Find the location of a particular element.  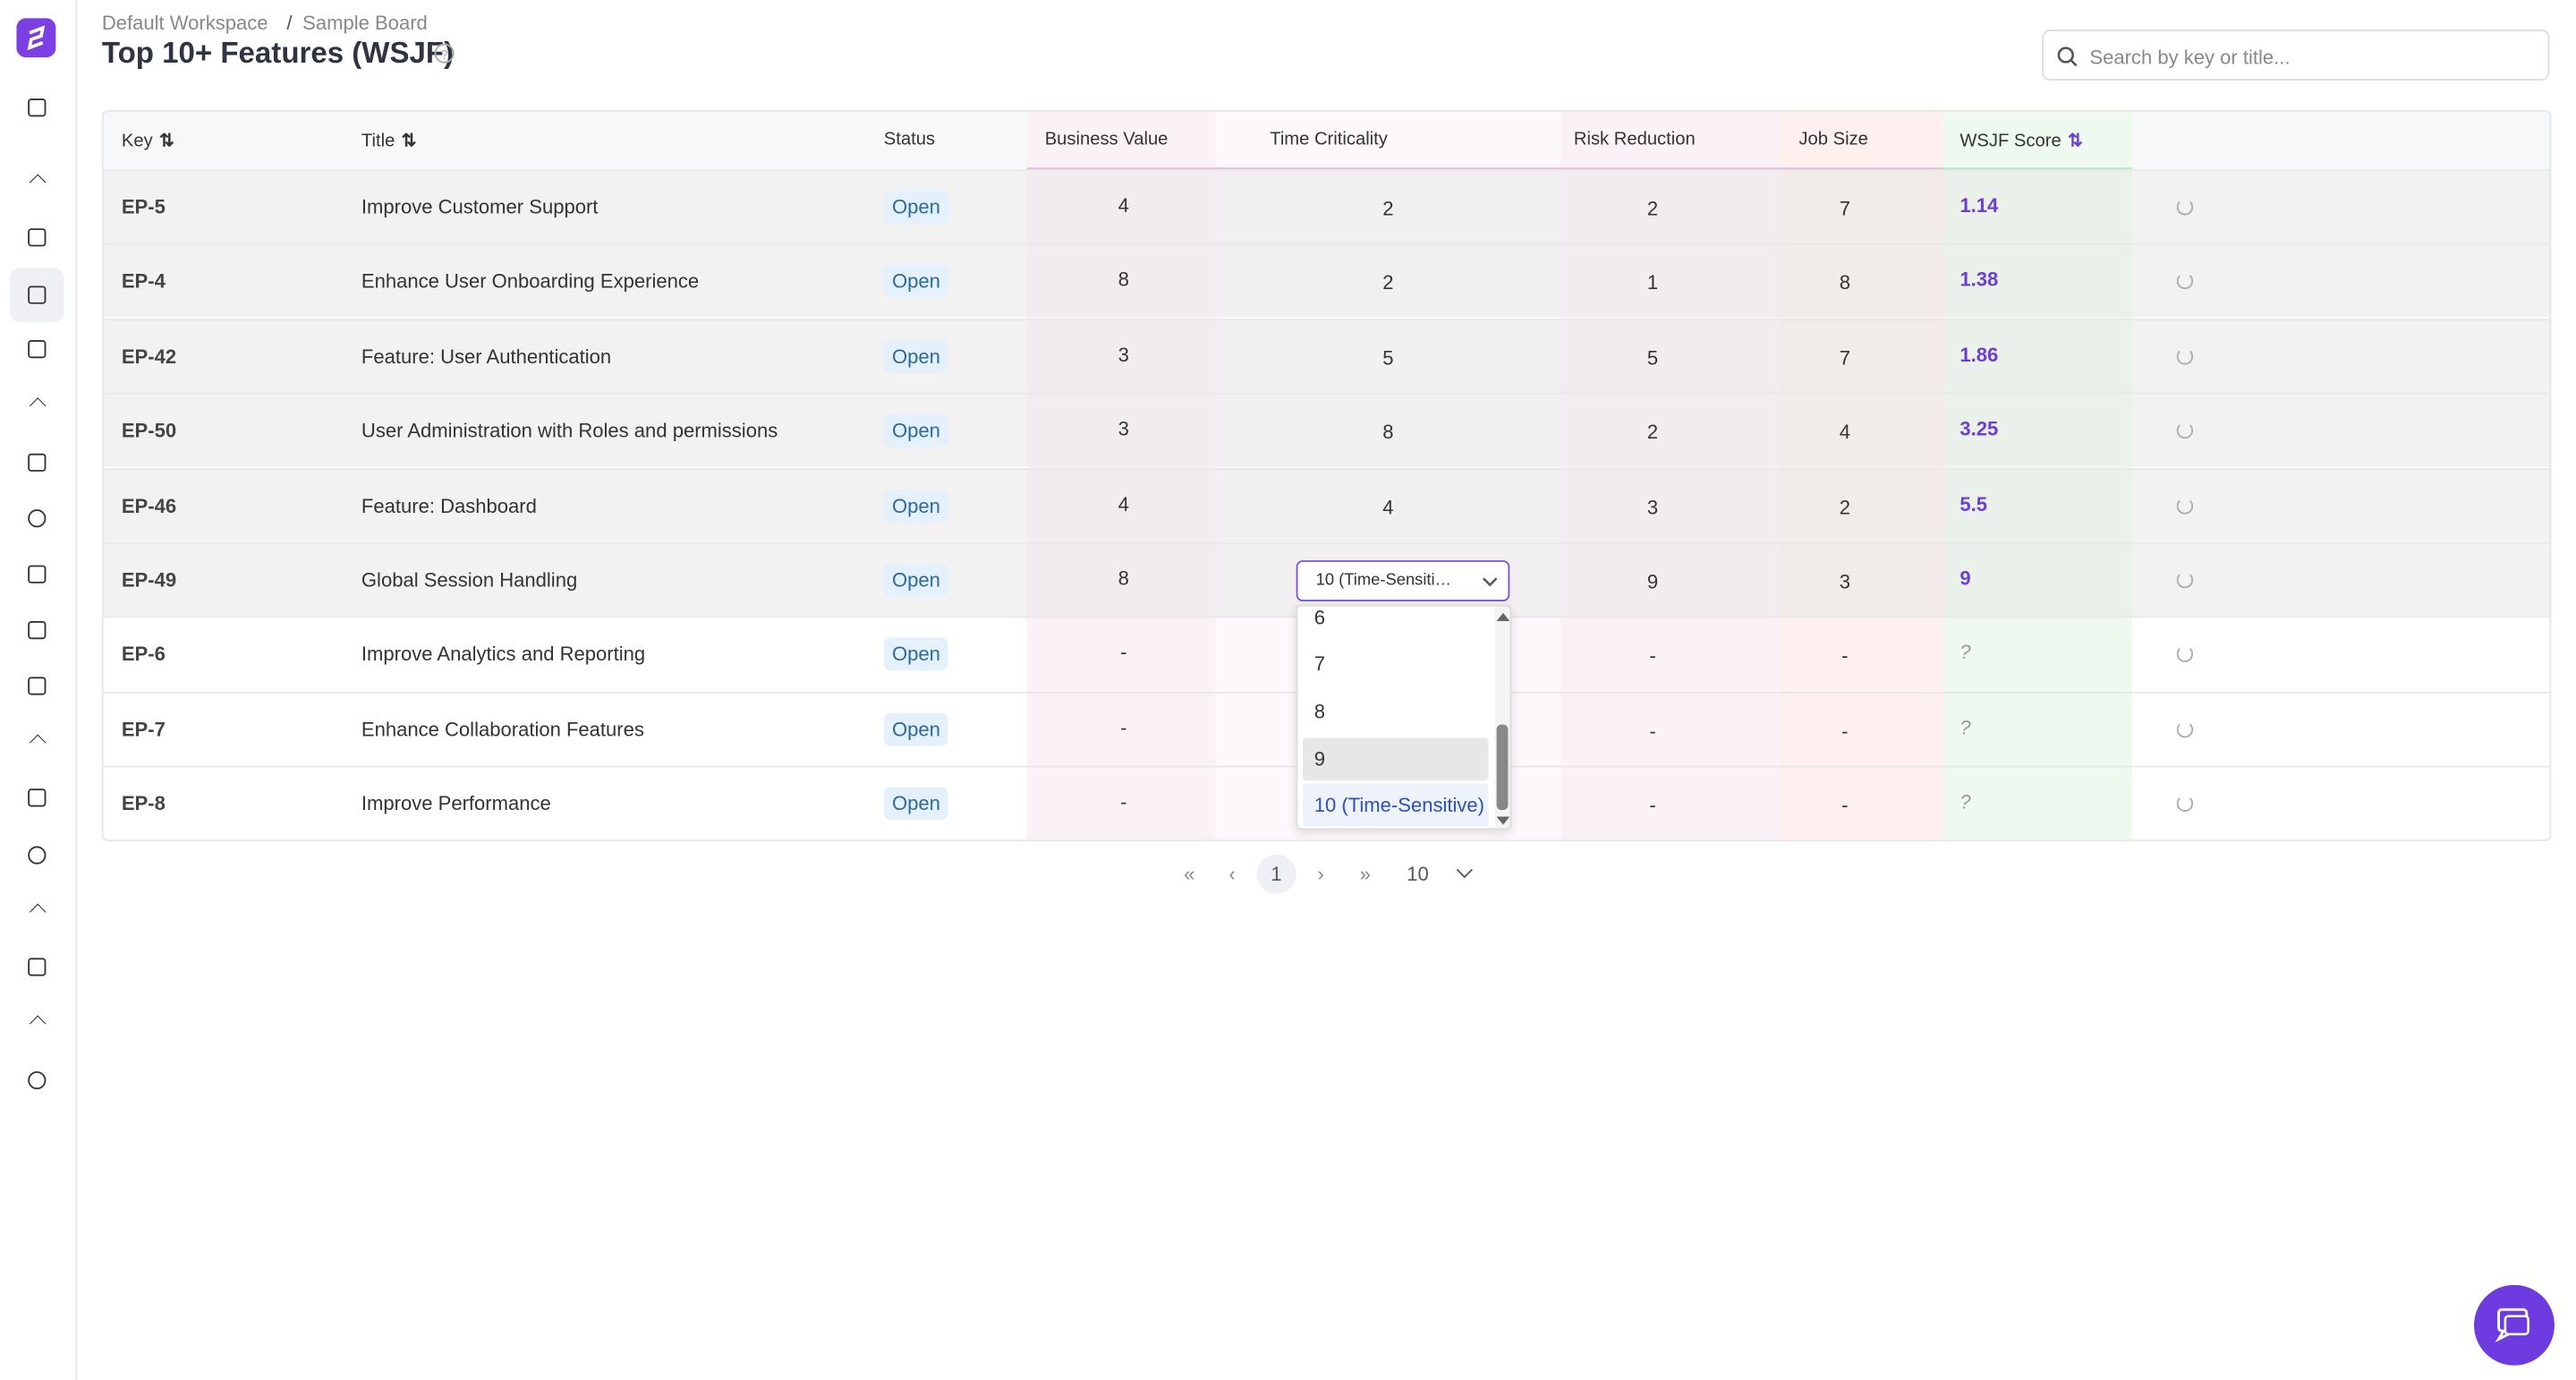

dropdown-option: 6 is located at coordinates (1320, 618).